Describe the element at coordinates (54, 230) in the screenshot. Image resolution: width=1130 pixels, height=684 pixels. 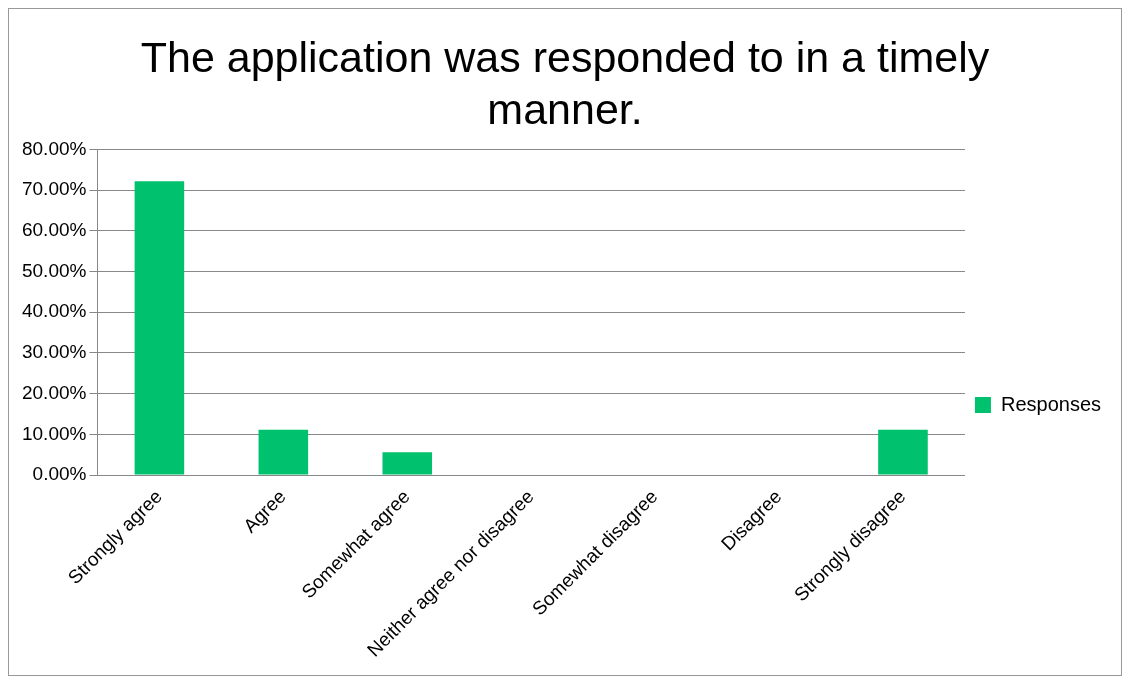
I see `y-tick-label: 60.00%` at that location.